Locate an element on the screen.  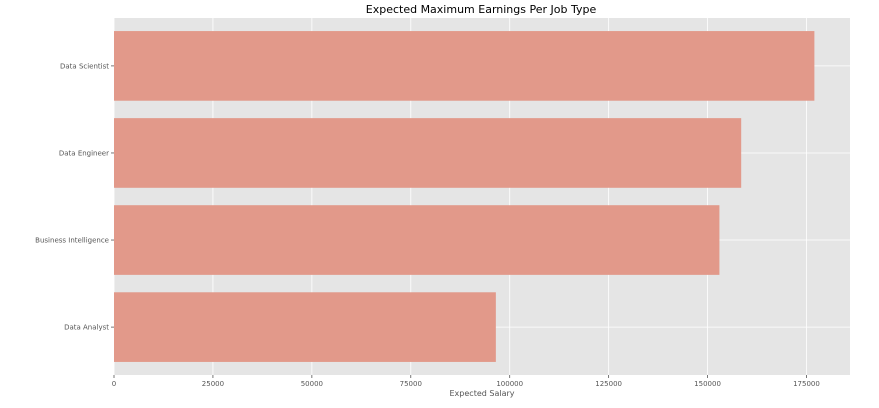
x-tick-label: 75000 is located at coordinates (411, 384).